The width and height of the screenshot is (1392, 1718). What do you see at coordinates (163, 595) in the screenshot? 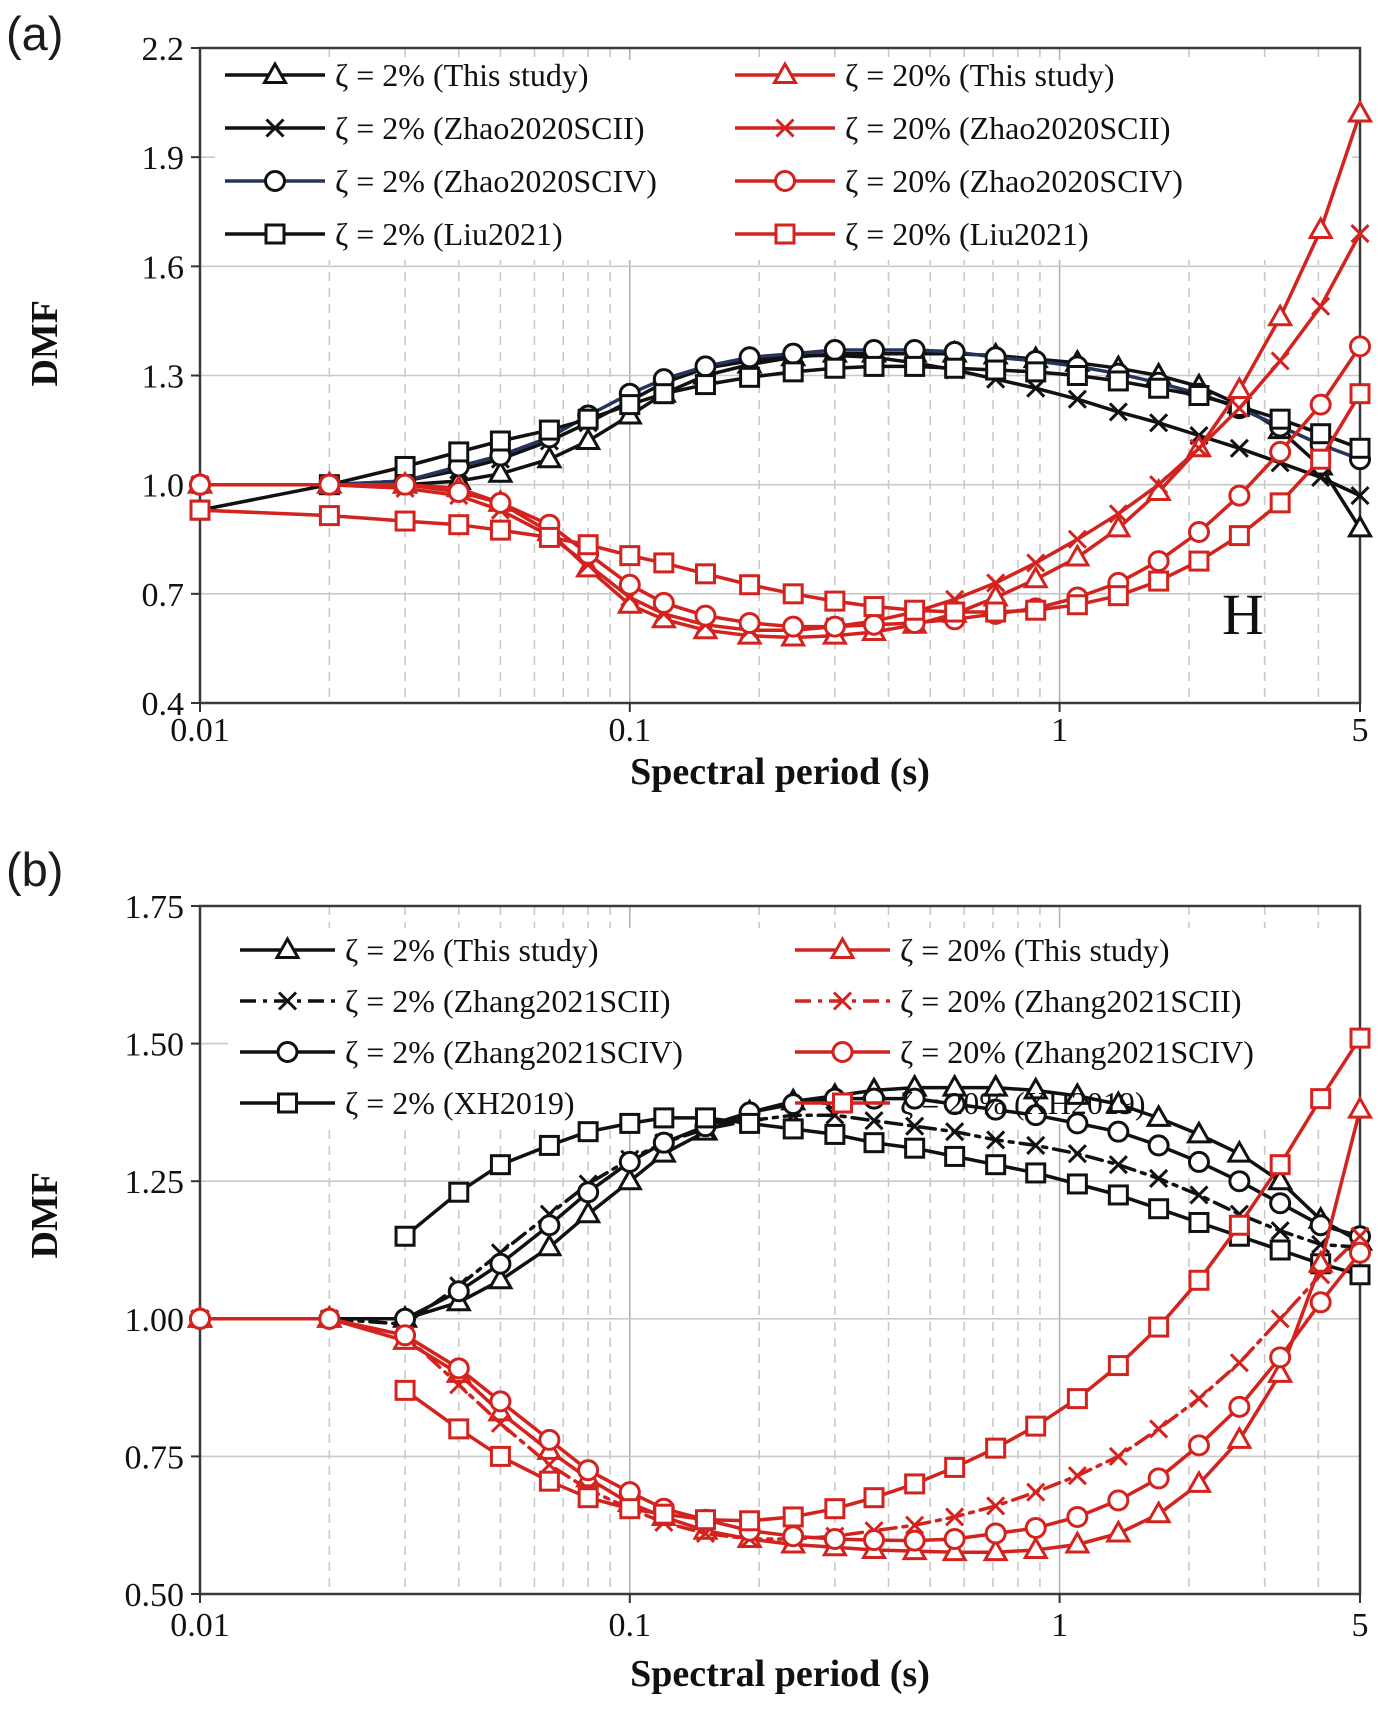
I see `y-tick-label: 0.7` at bounding box center [163, 595].